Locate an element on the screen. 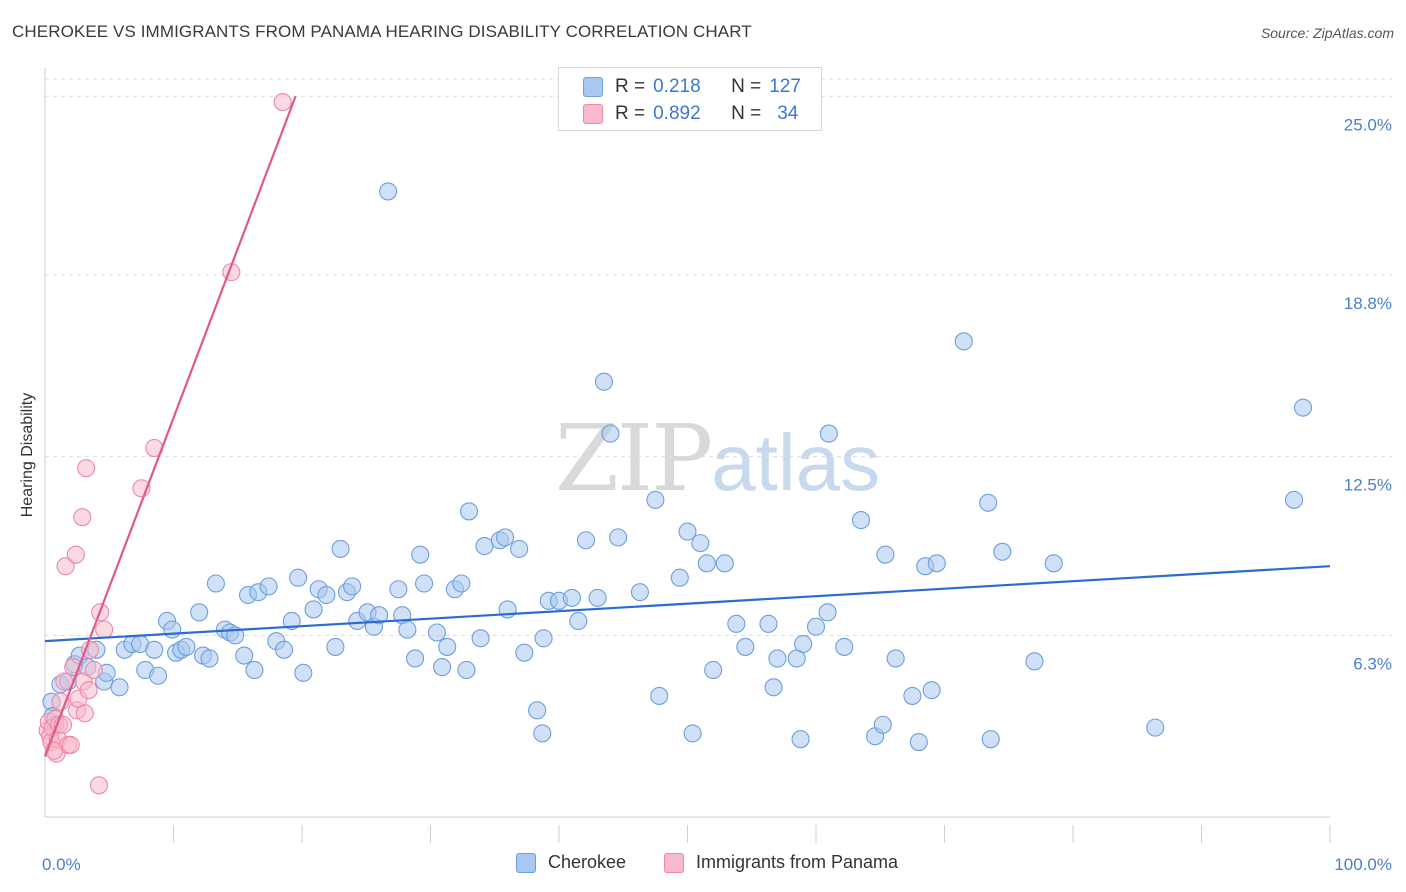 This screenshot has height=892, width=1406. y-tick-label: 25.0% is located at coordinates (1368, 124).